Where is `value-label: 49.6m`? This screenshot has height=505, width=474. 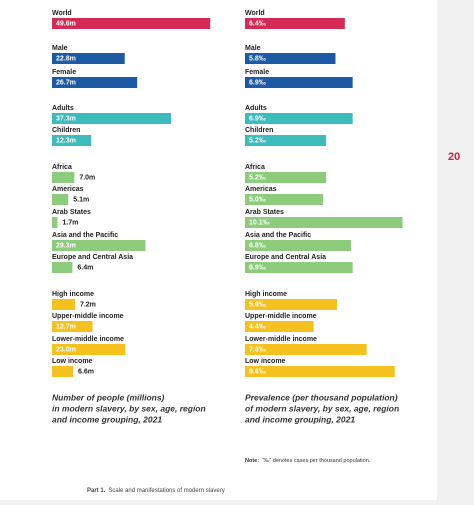 value-label: 49.6m is located at coordinates (66, 24).